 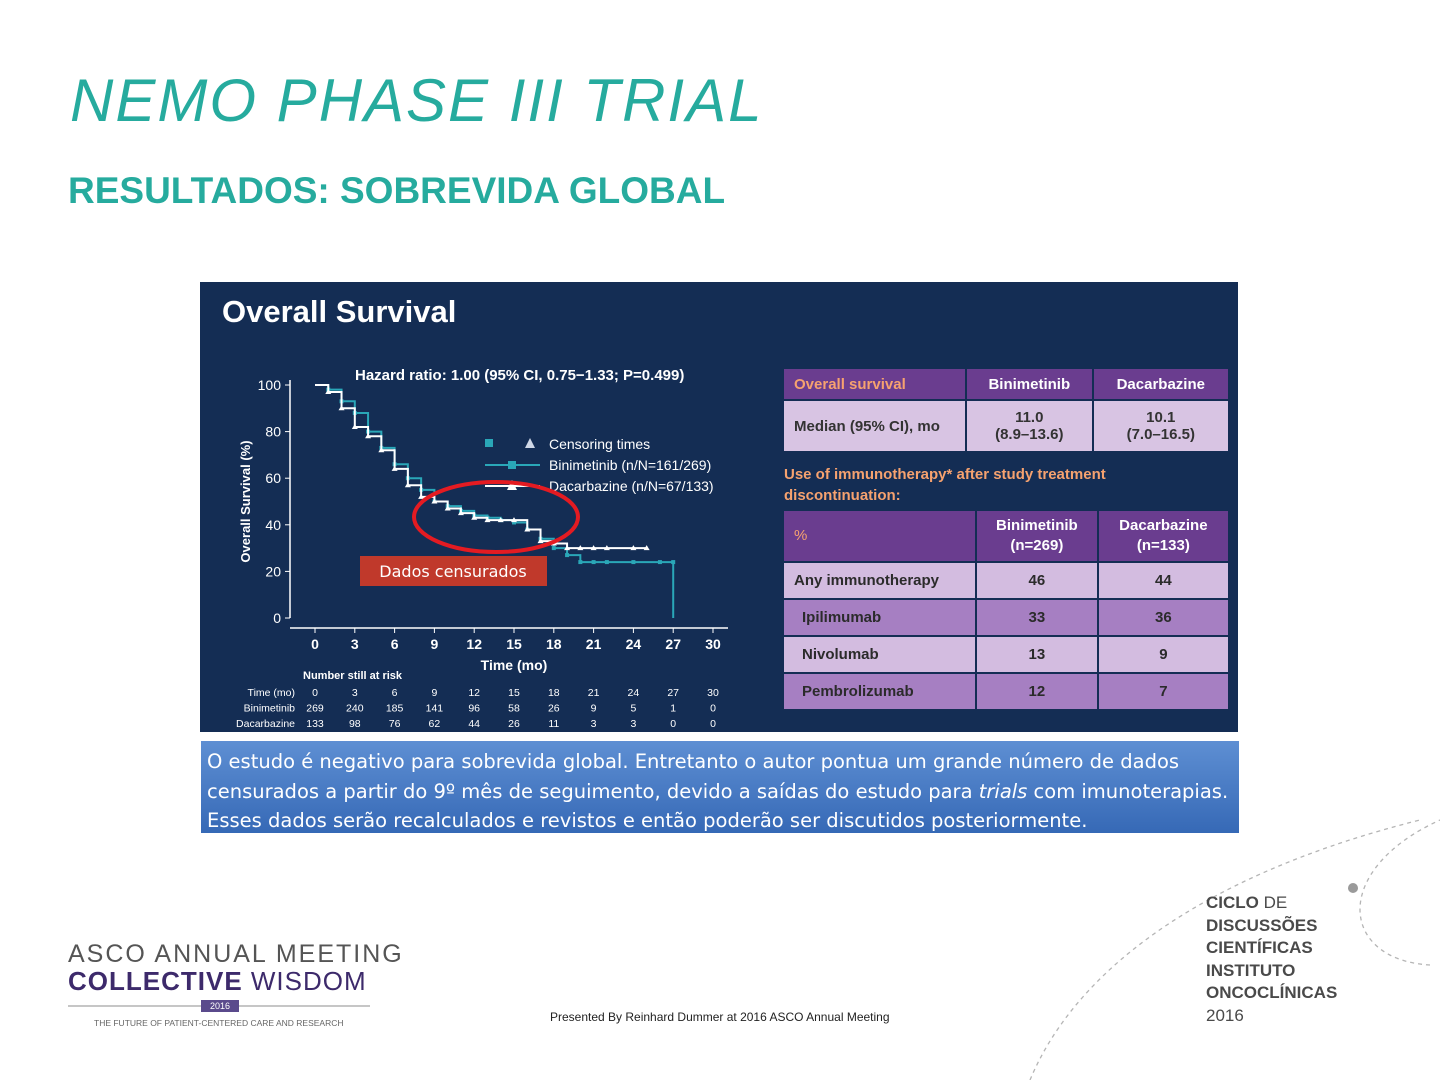 What do you see at coordinates (514, 665) in the screenshot?
I see `x-axis-label: Time (mo)` at bounding box center [514, 665].